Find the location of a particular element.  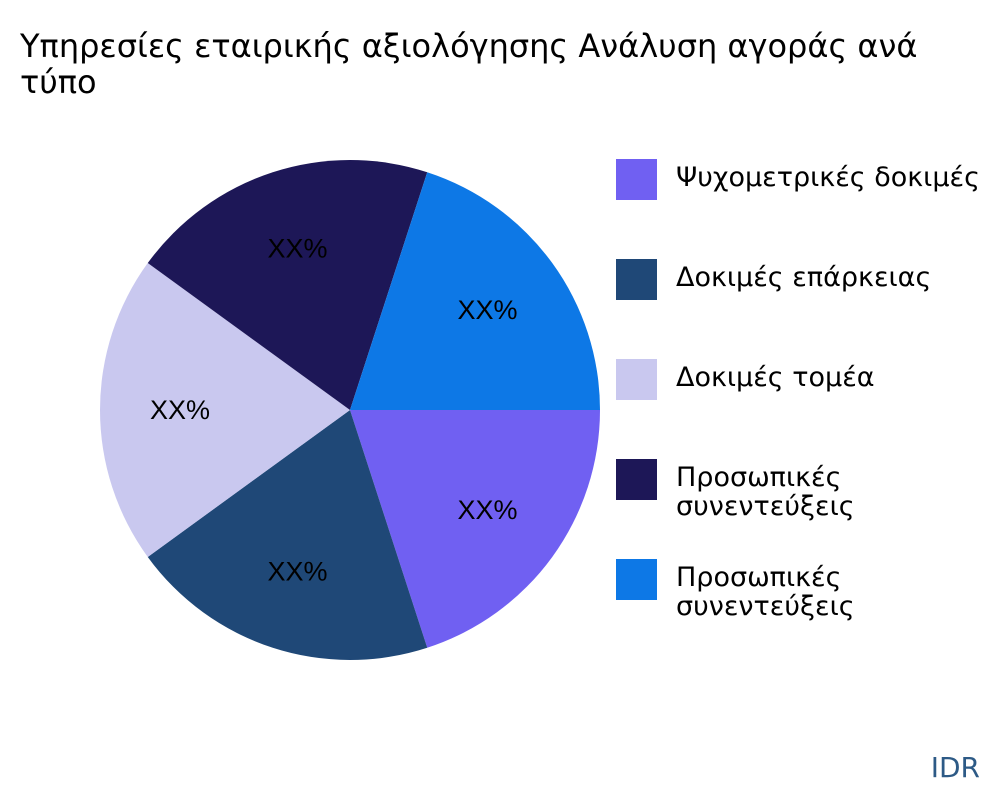

legend-label: Δοκιμές επάρκειας is located at coordinates (804, 277).